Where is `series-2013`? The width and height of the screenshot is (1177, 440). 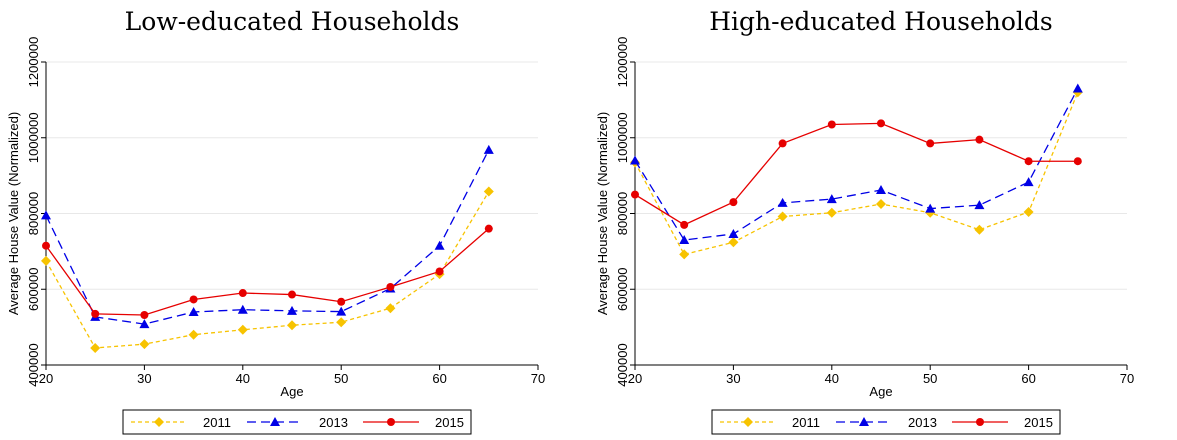
series-2013 is located at coordinates (856, 164).